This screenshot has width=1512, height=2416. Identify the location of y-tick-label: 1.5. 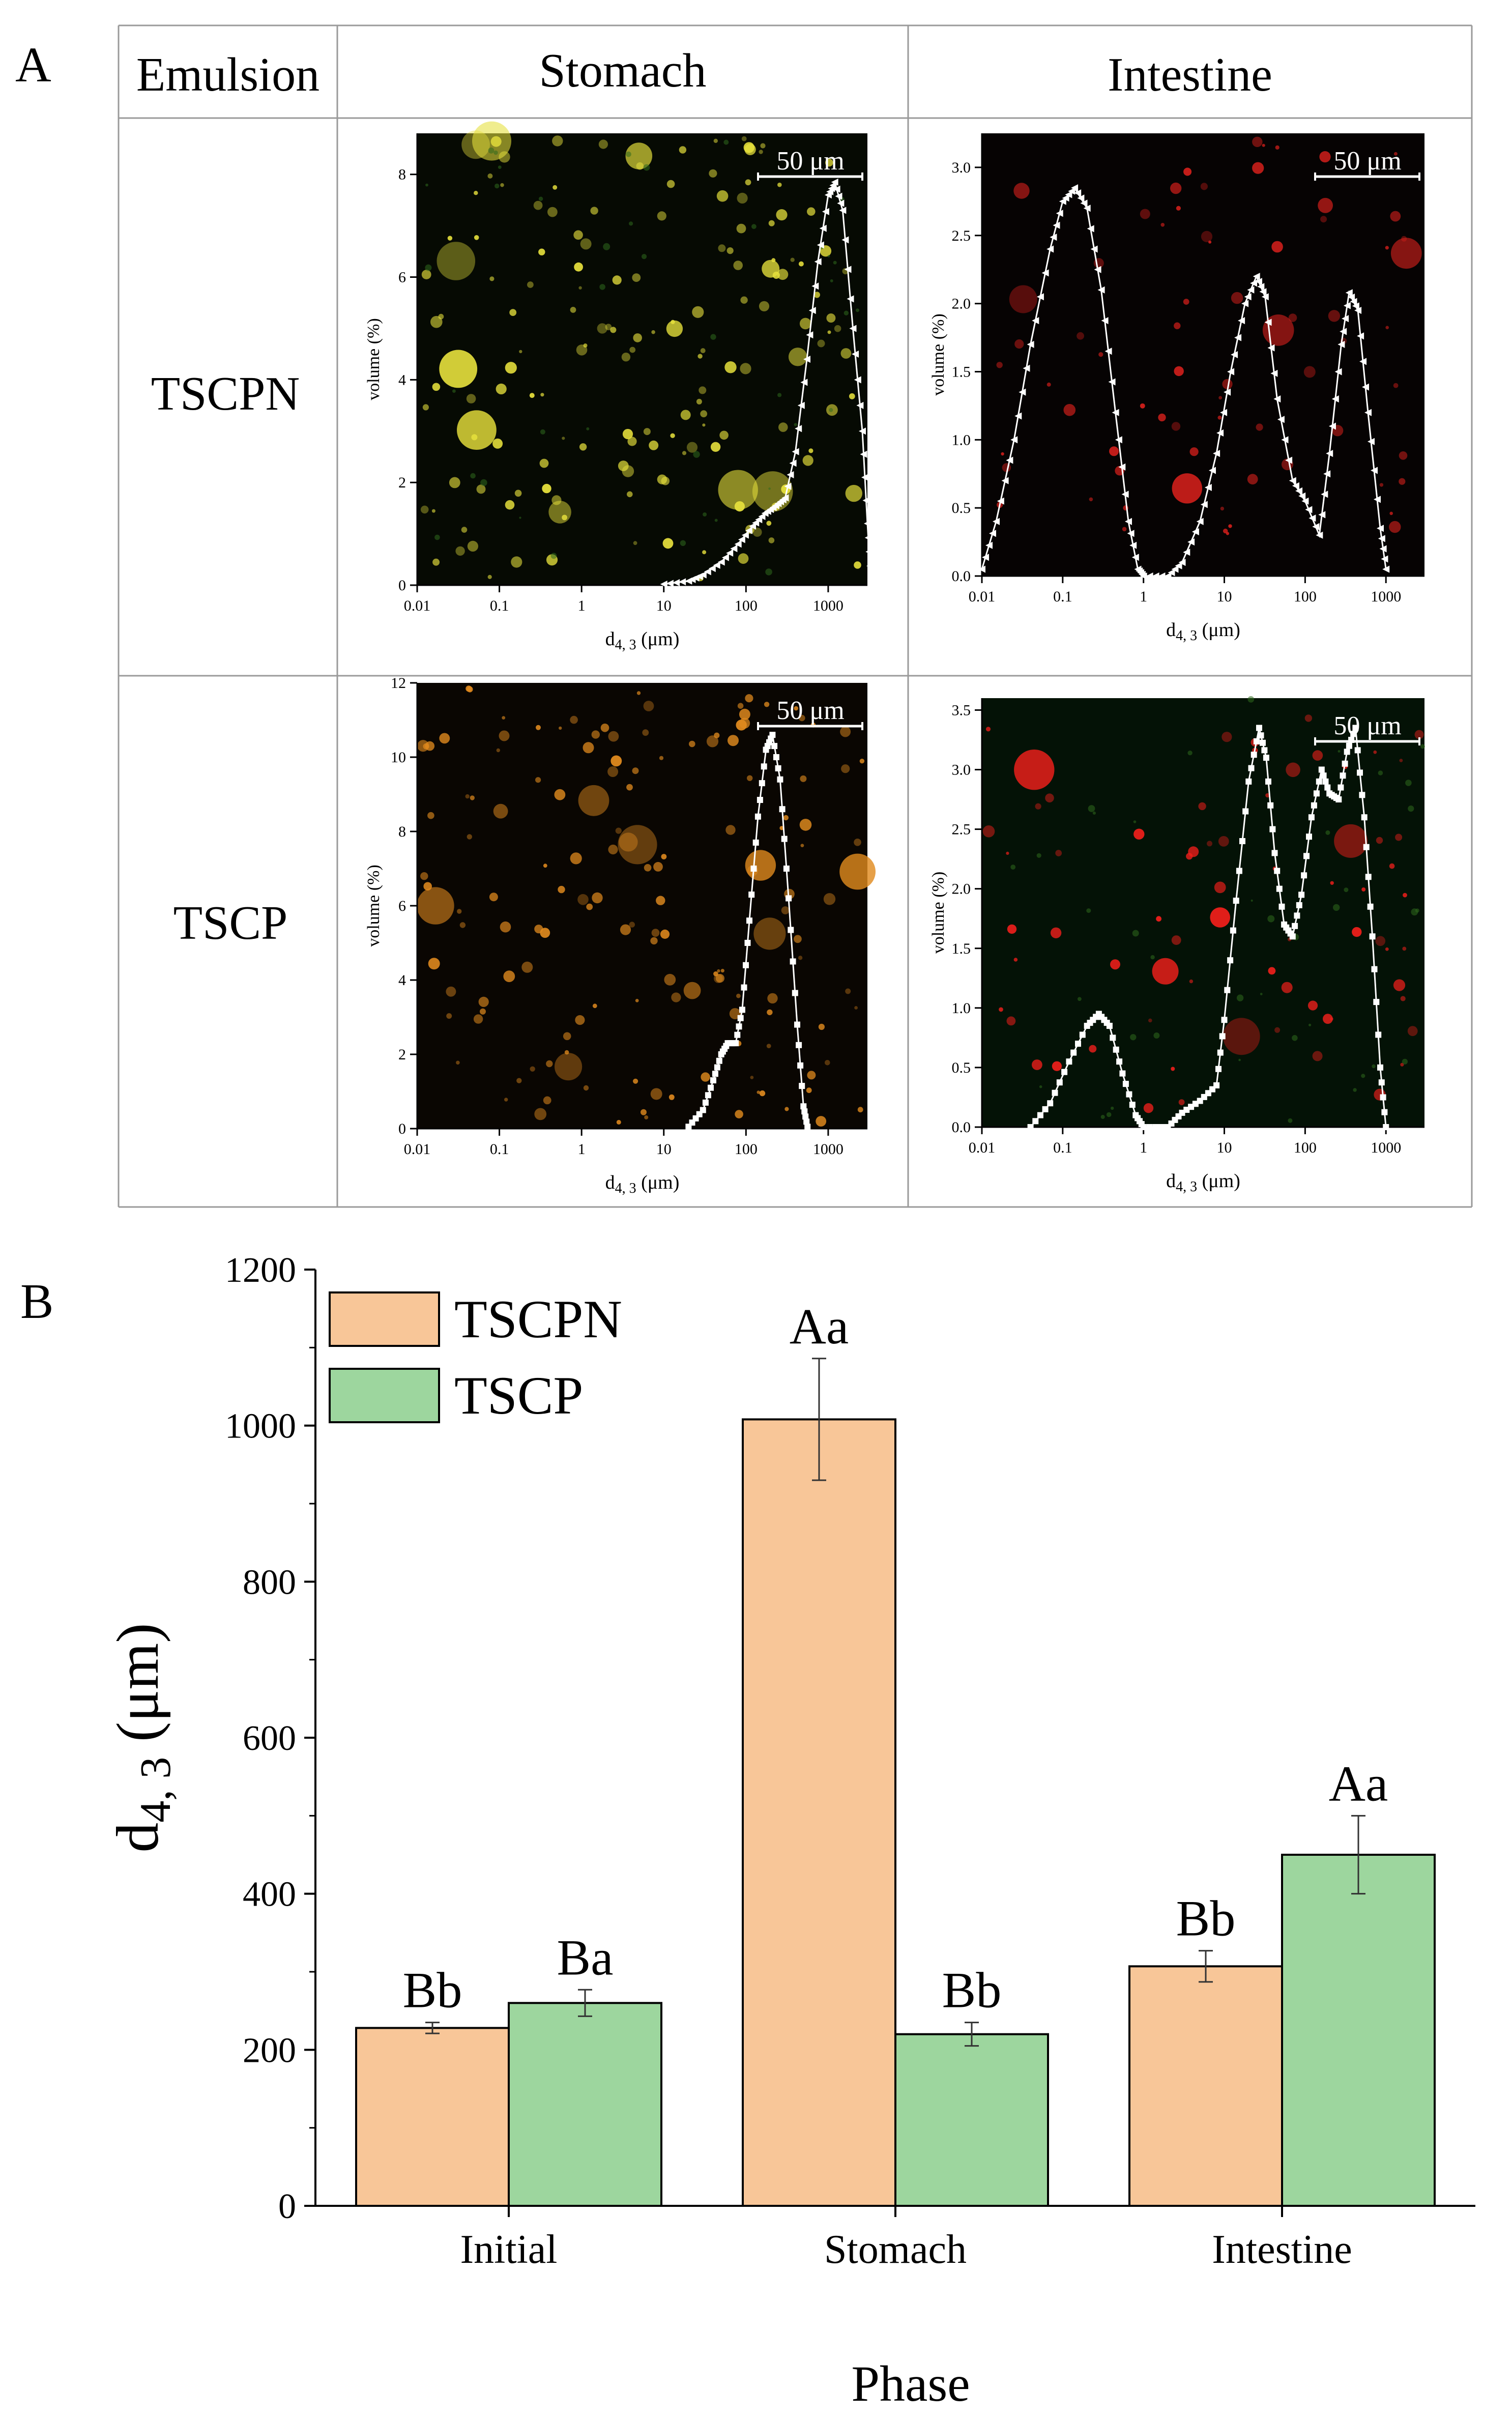
(961, 948).